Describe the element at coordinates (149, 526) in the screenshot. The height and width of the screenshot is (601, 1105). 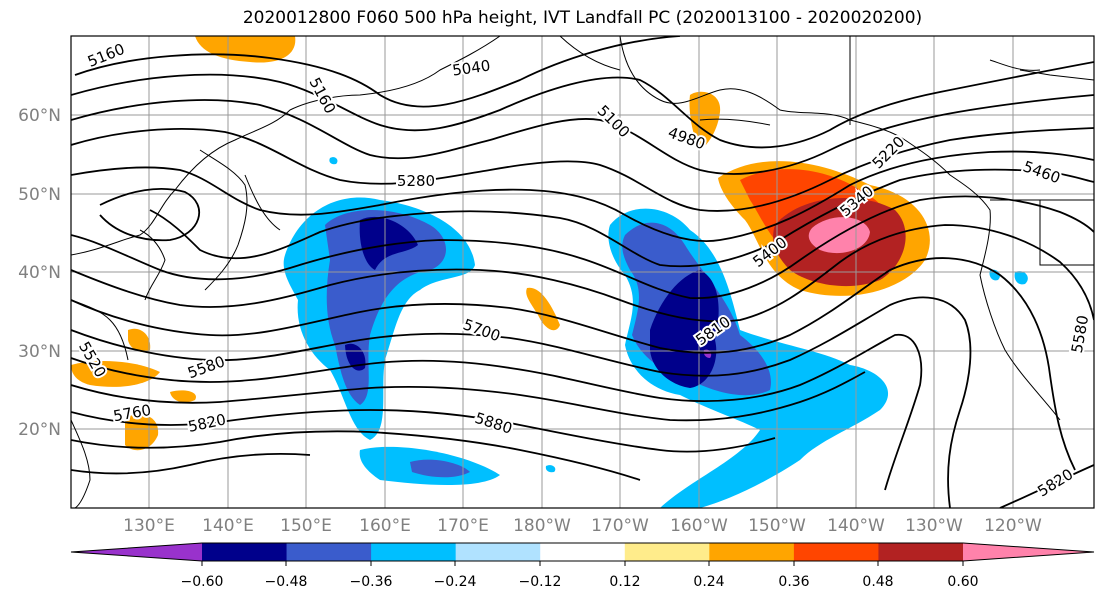
I see `lon-label: 130°E` at that location.